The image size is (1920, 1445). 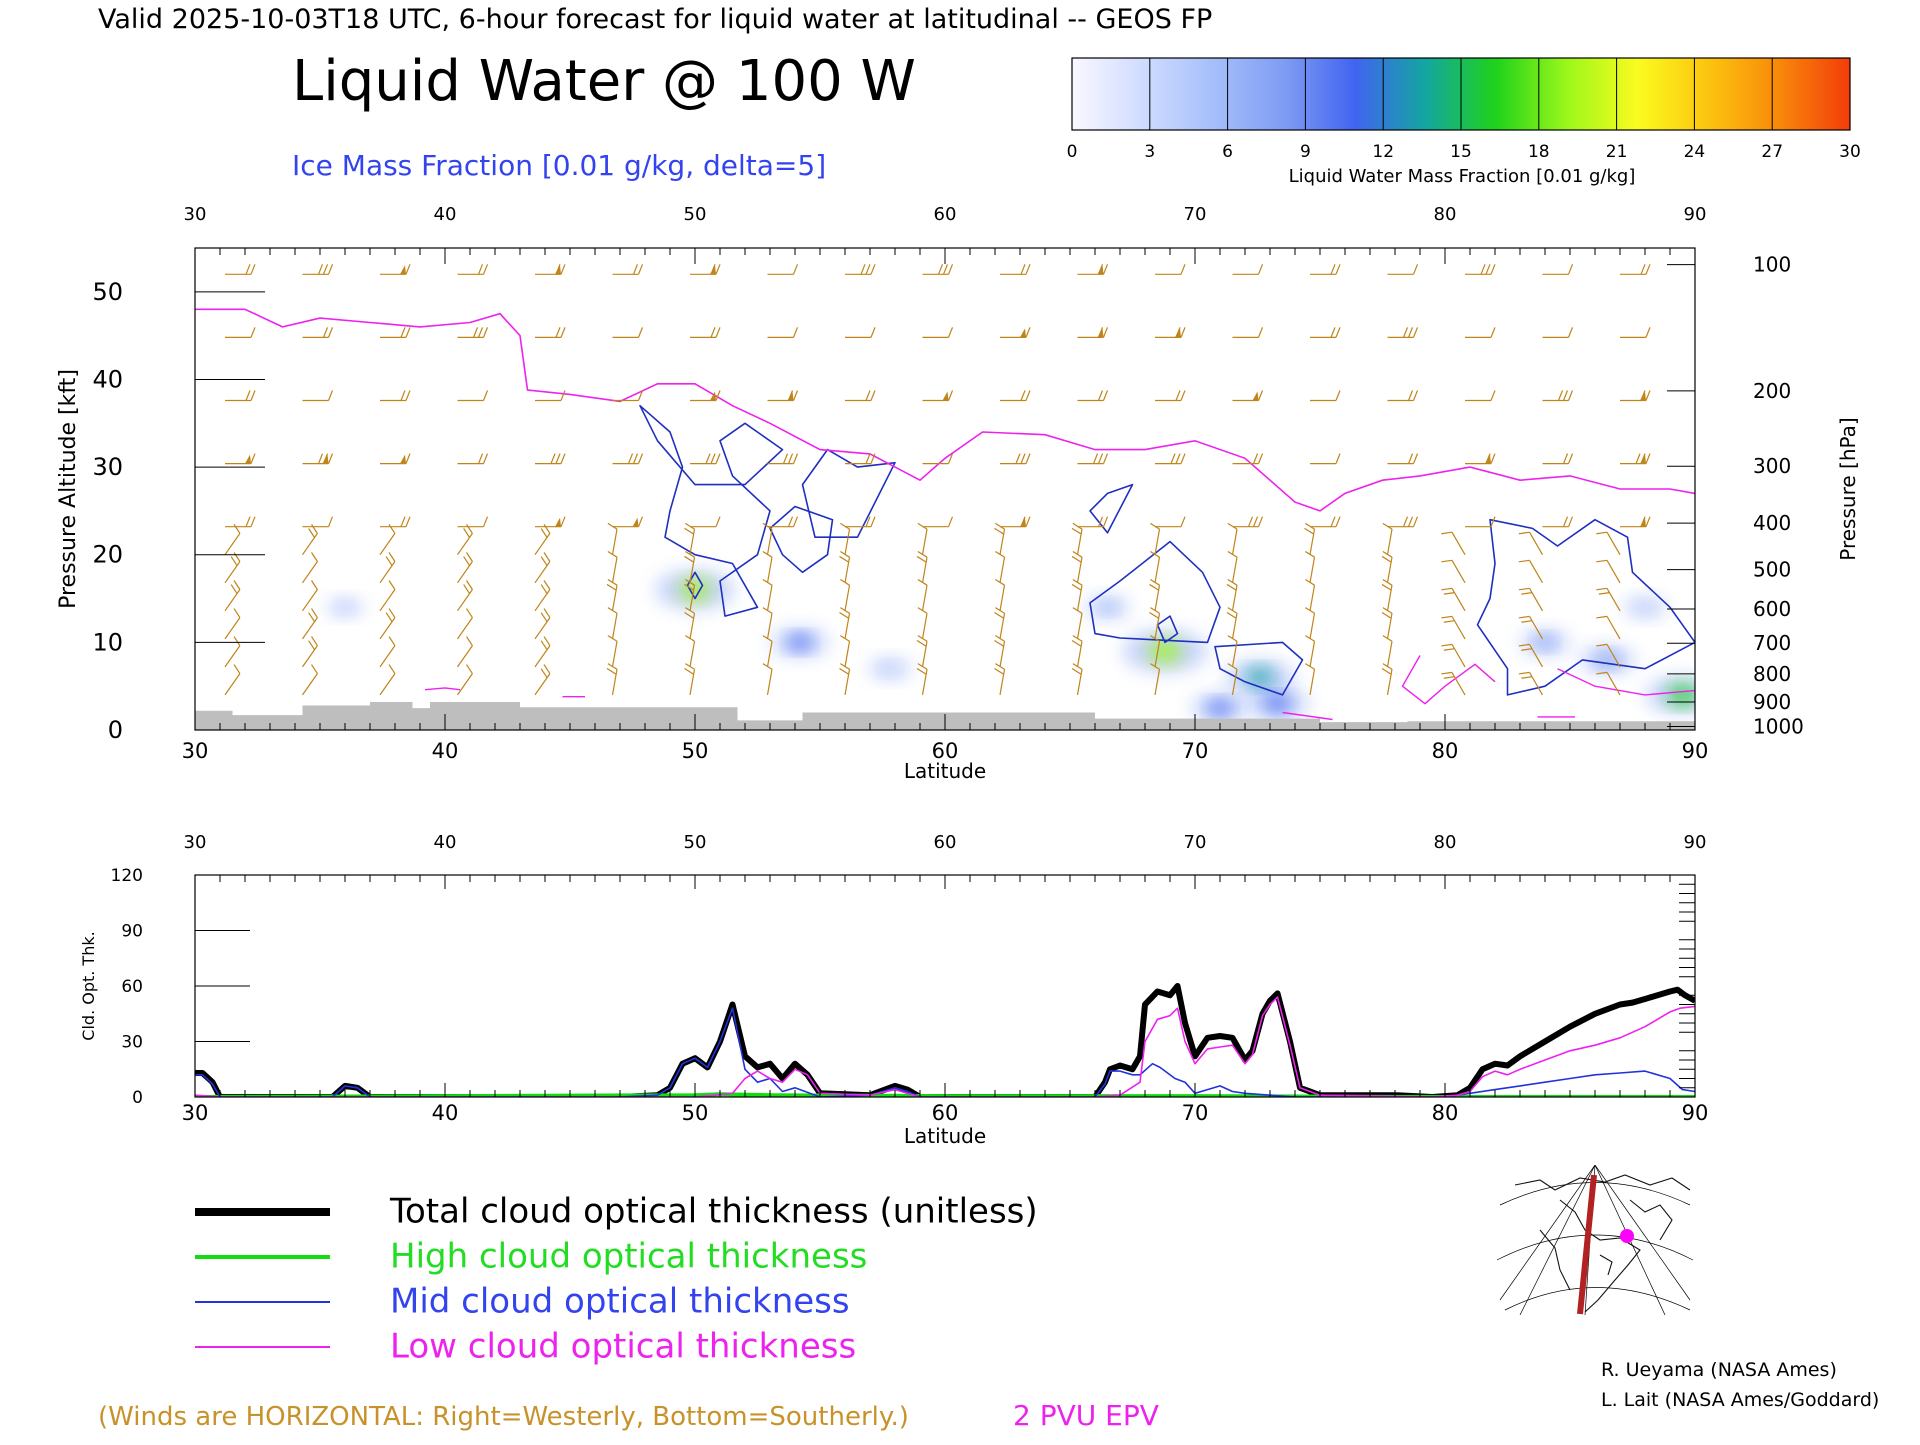 I want to click on colorbar-frame, so click(x=1461, y=94).